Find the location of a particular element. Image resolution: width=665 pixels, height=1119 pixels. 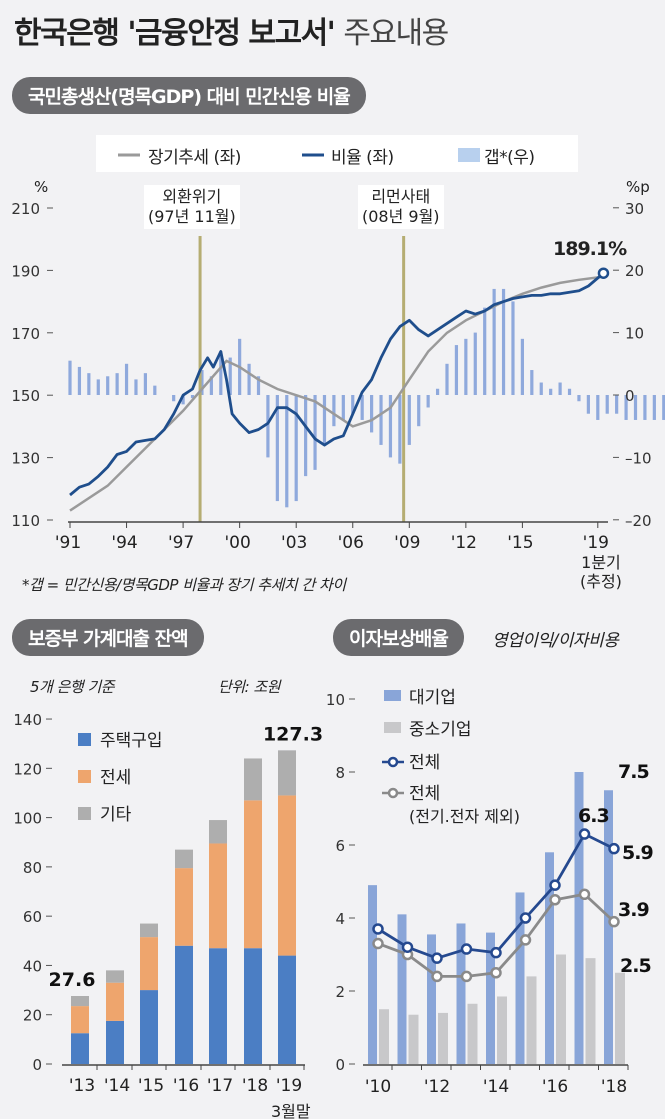

y-tick-label: 60 is located at coordinates (32, 917).